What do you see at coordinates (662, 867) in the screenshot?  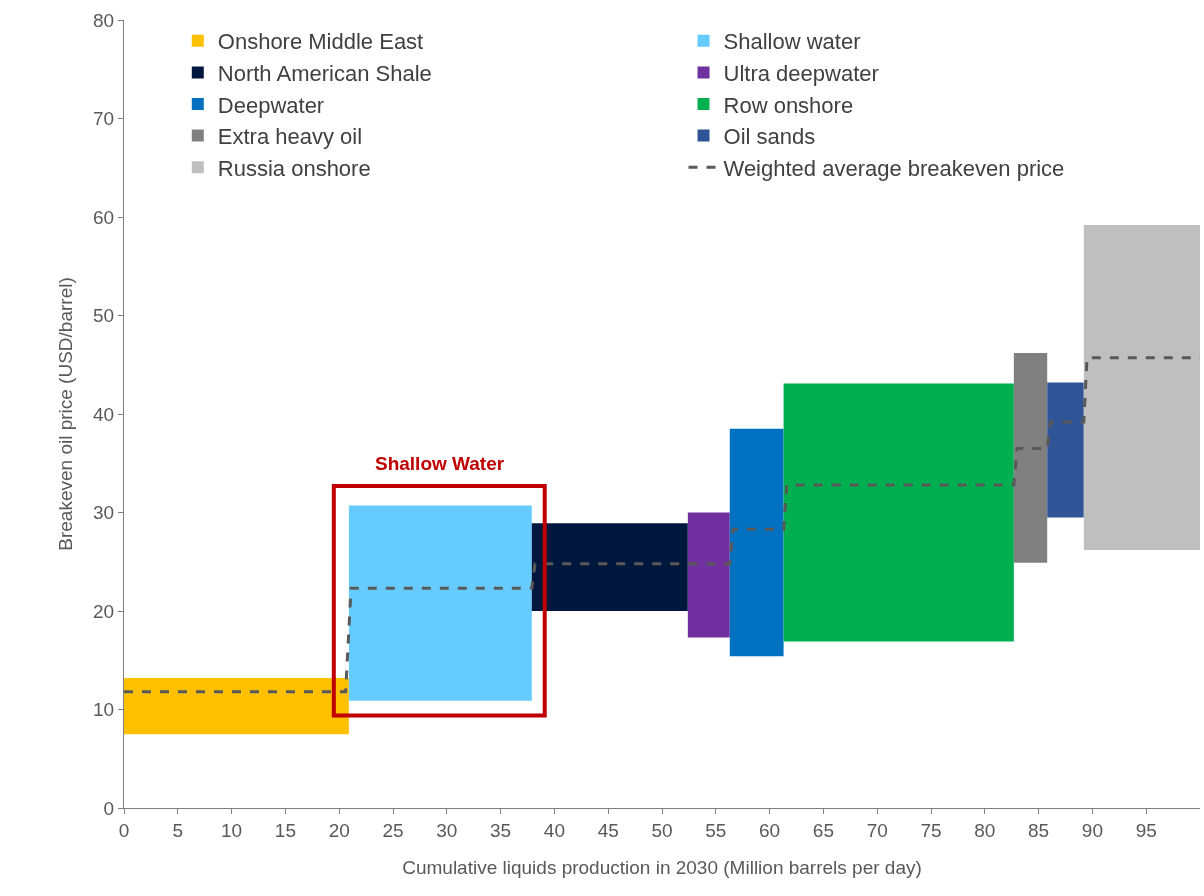 I see `x-axis-title: Cumulative liquids production in 2030 (Million barrels per day)` at bounding box center [662, 867].